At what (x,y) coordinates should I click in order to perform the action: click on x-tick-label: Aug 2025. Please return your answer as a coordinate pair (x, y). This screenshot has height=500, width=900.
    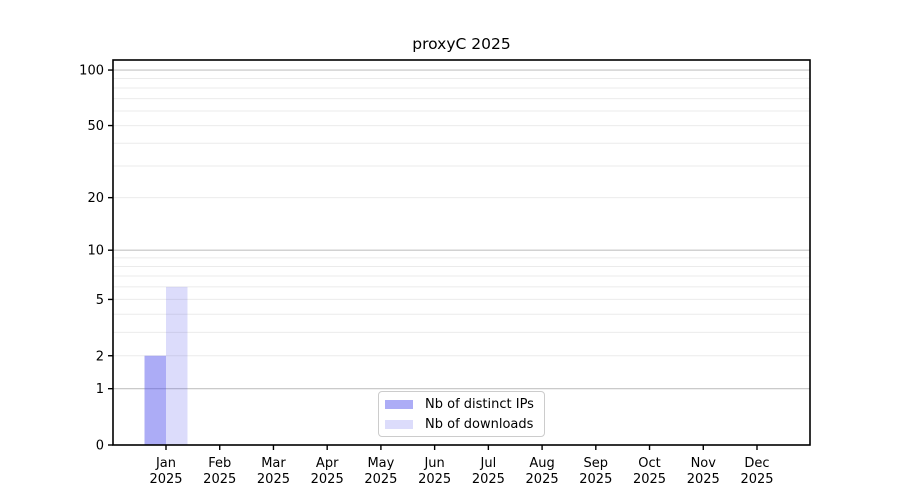
    Looking at the image, I should click on (542, 471).